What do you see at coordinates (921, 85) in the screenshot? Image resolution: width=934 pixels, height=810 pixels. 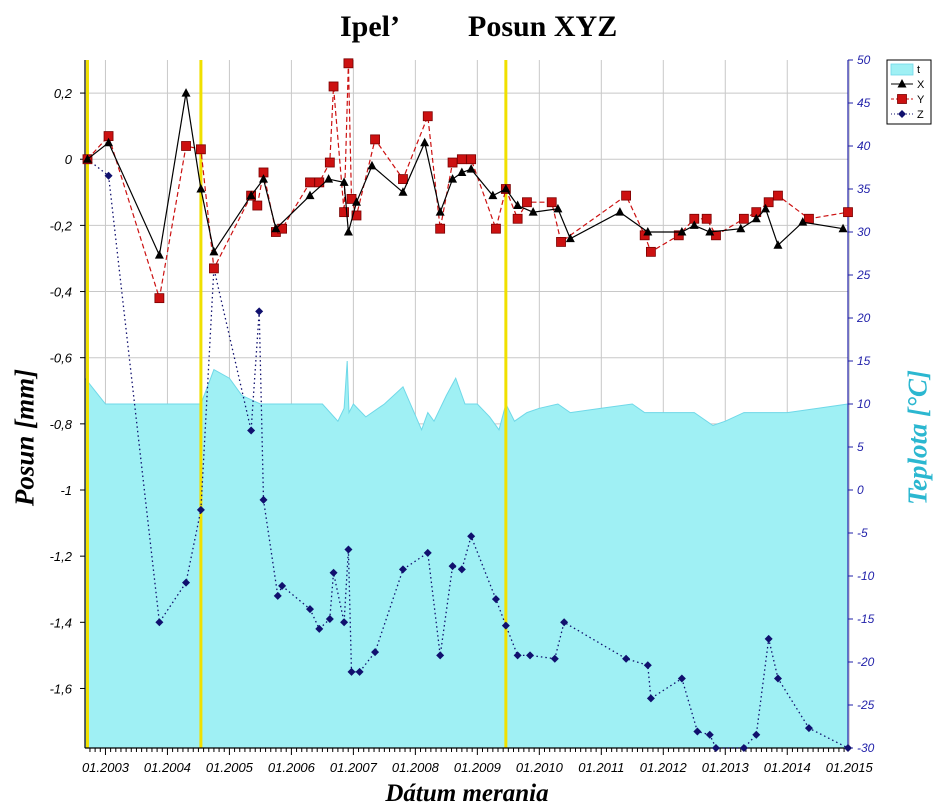 I see `legend-label-x: X` at bounding box center [921, 85].